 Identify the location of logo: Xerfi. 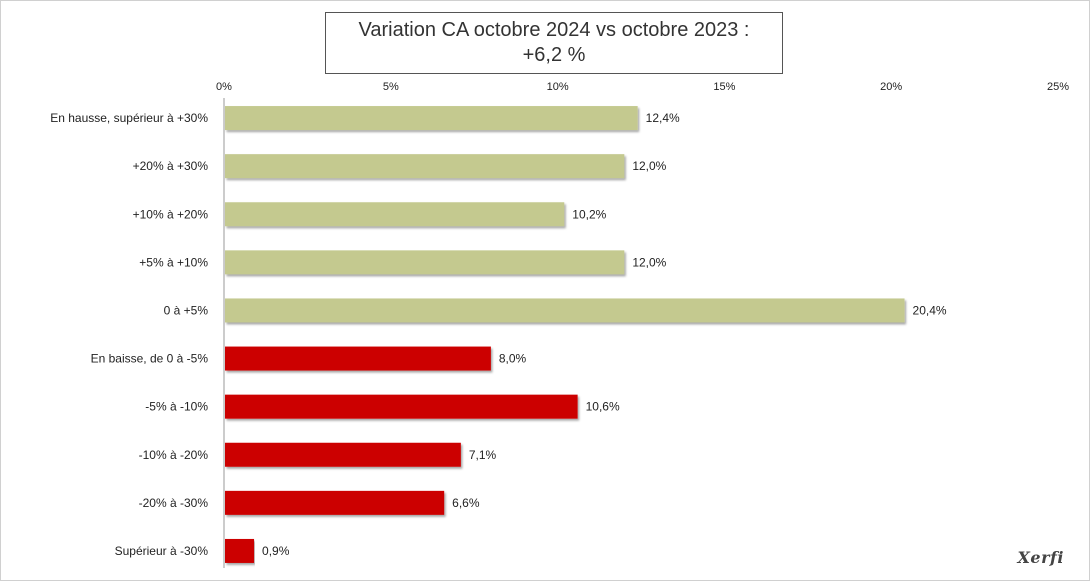
(1040, 557).